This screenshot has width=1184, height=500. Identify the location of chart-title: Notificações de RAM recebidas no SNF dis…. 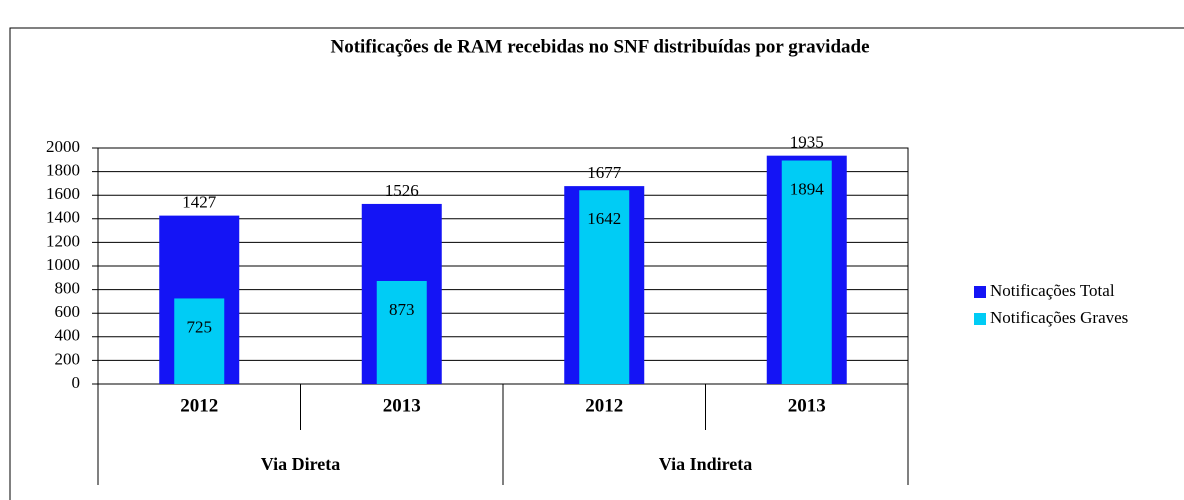
(599, 46).